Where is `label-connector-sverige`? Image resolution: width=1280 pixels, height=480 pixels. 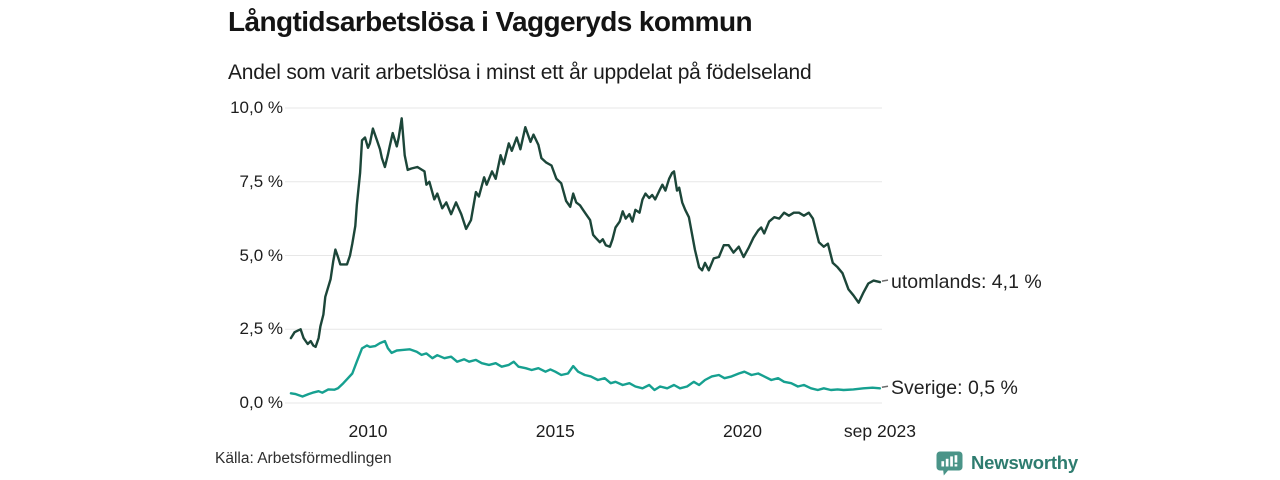 label-connector-sverige is located at coordinates (885, 387).